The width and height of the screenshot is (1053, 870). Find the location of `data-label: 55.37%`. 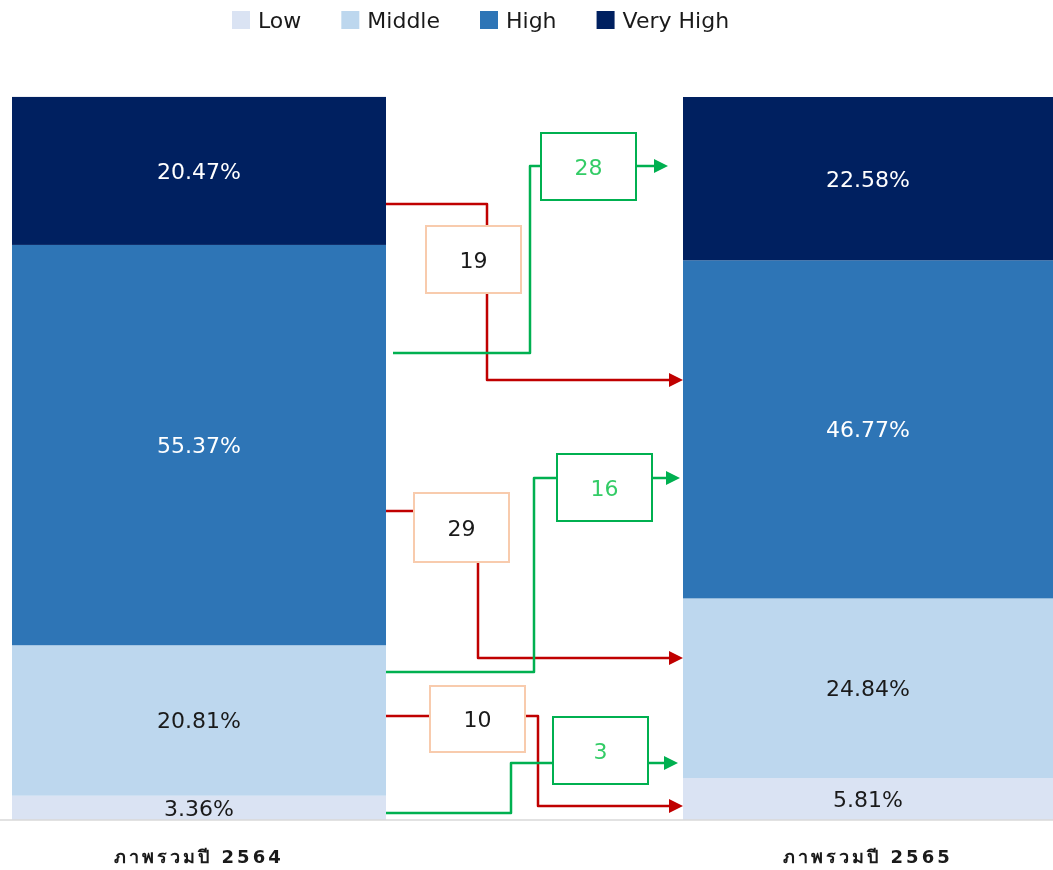

data-label: 55.37% is located at coordinates (199, 446).